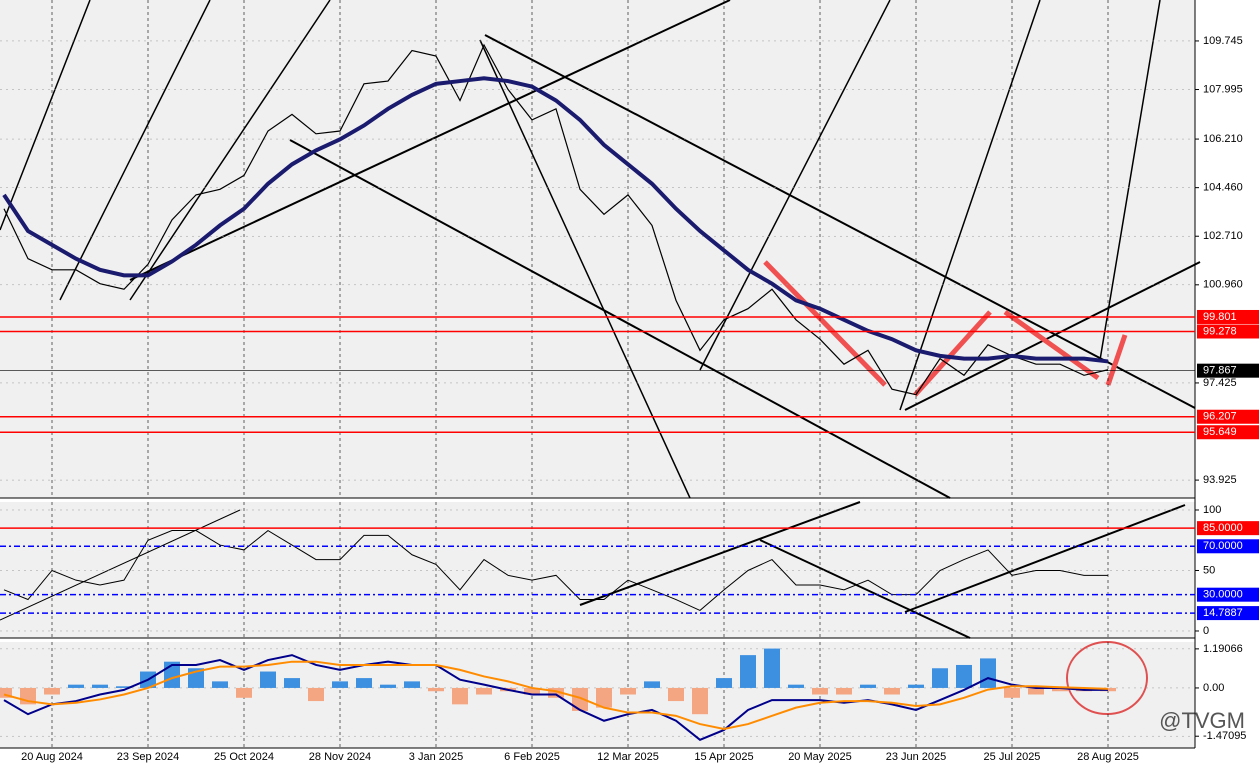 The image size is (1260, 766). I want to click on level-label: 30.0000, so click(1223, 595).